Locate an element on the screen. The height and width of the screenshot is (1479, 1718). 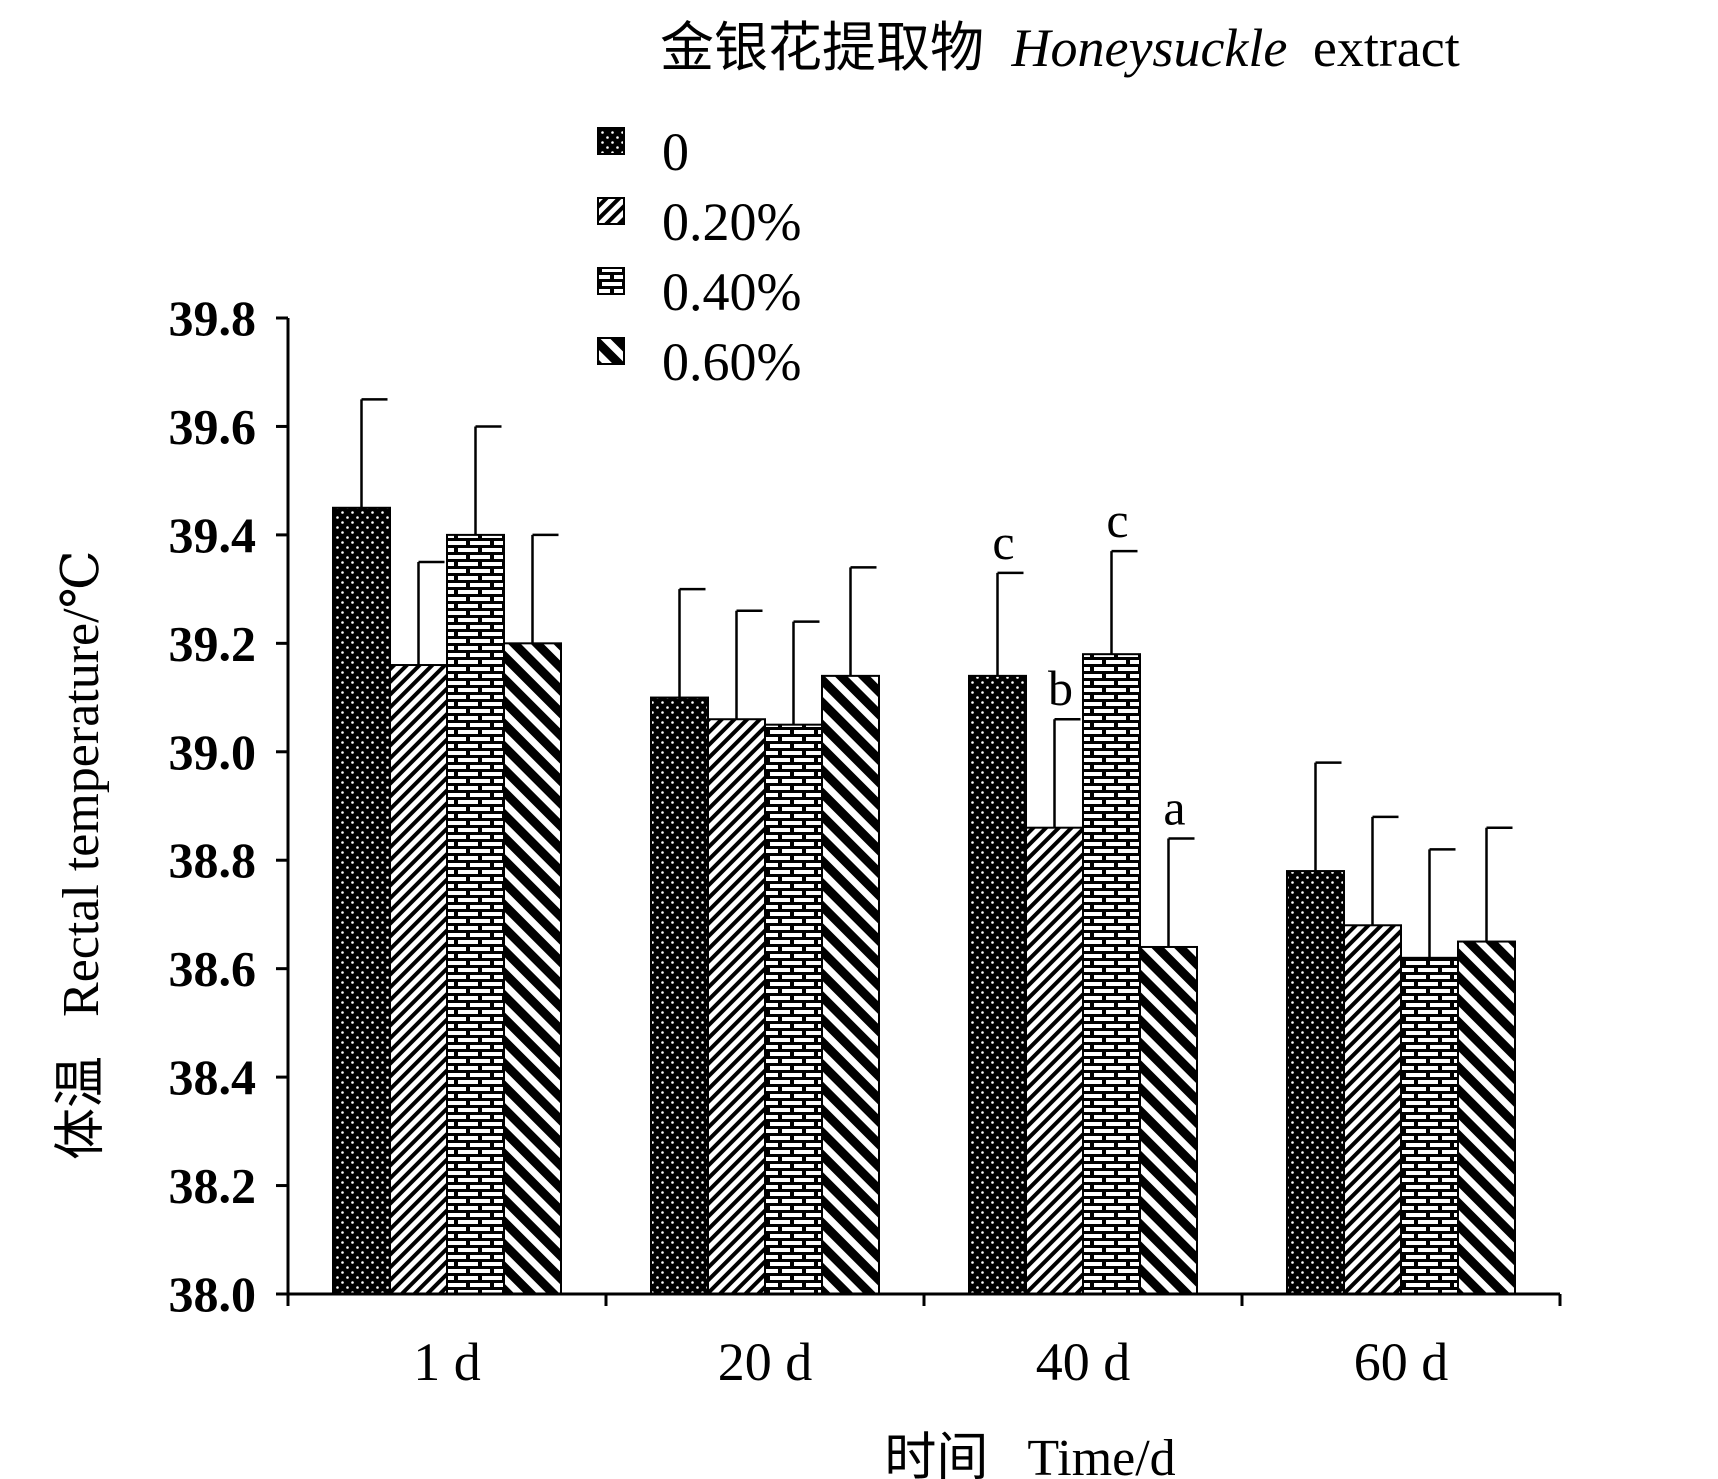
y-tick-label: 39.6 is located at coordinates (213, 426).